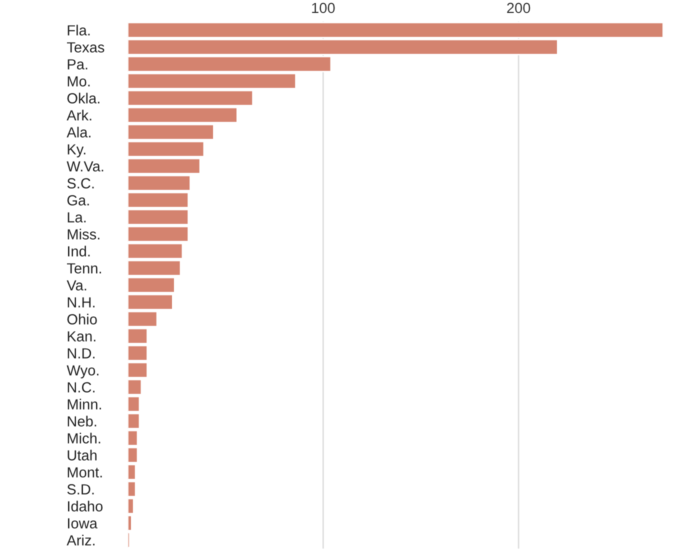  What do you see at coordinates (85, 506) in the screenshot?
I see `y-tick-label: Idaho` at bounding box center [85, 506].